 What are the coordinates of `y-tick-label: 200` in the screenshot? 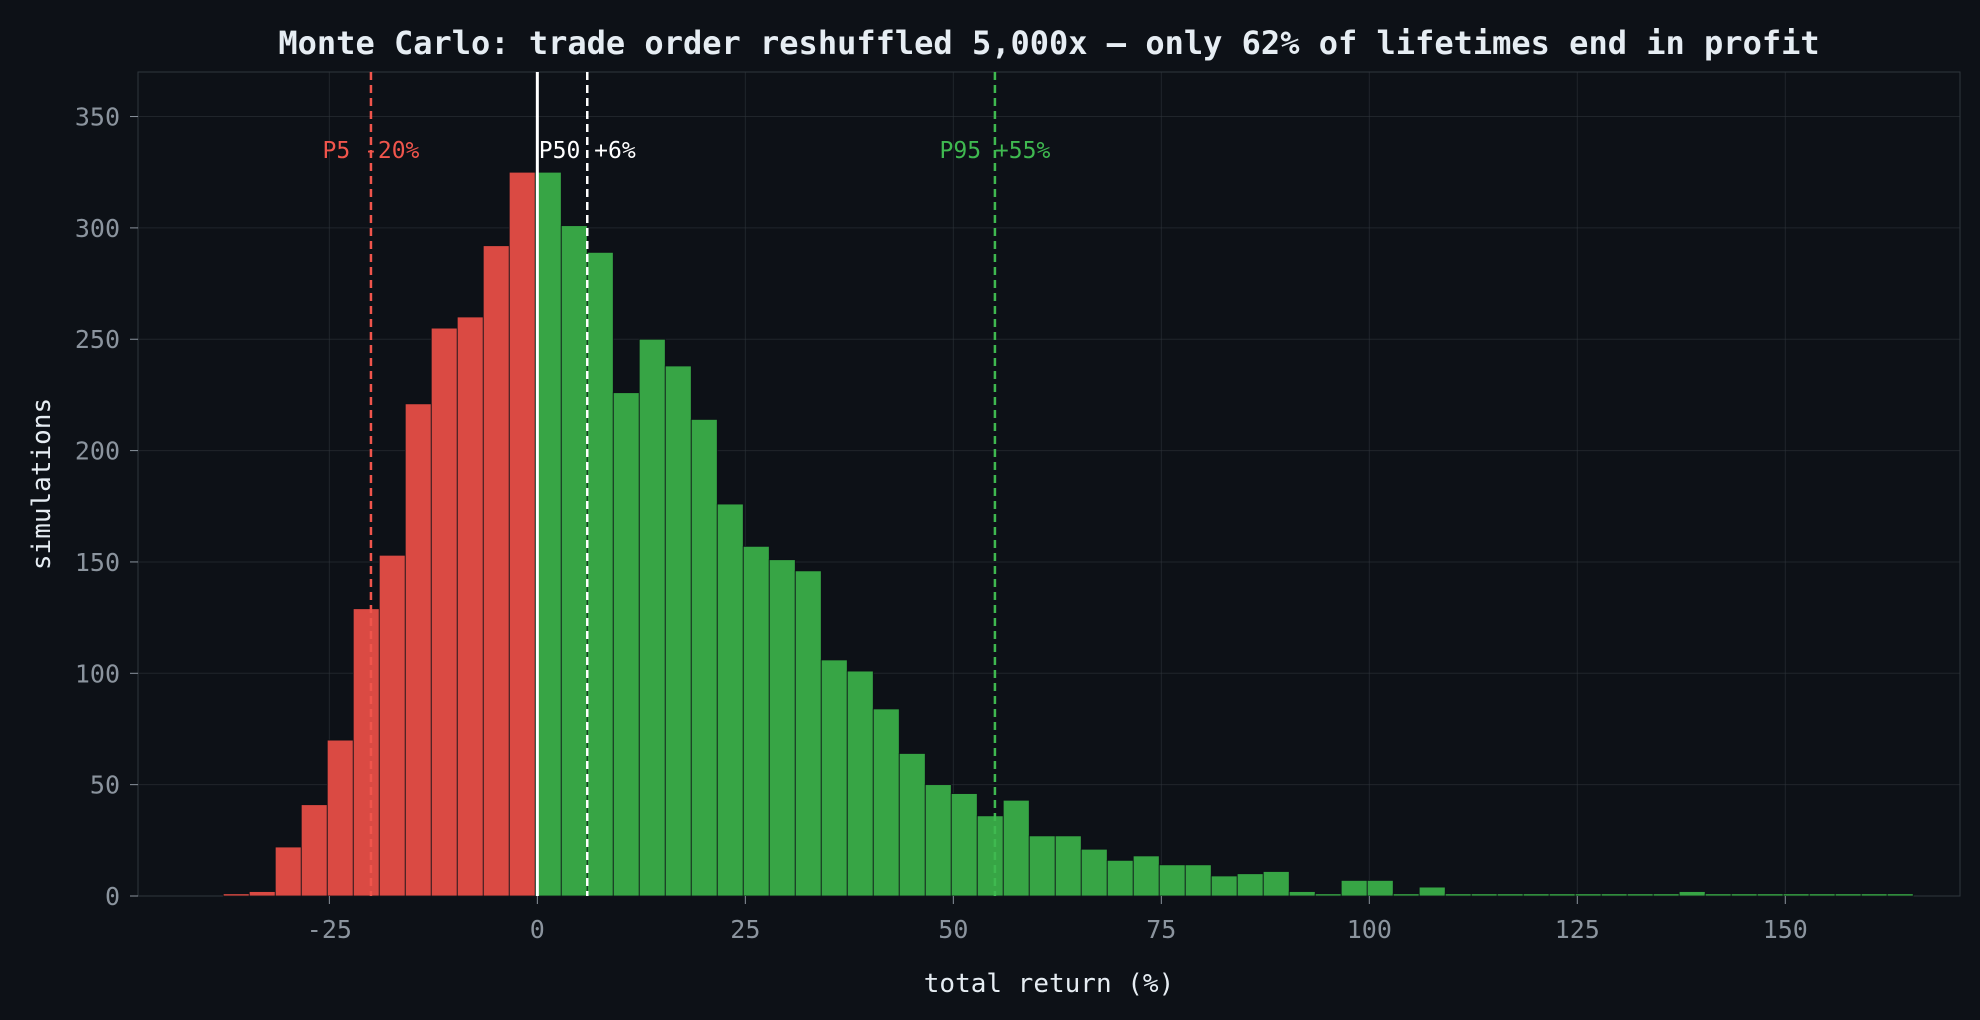 It's located at (97, 451).